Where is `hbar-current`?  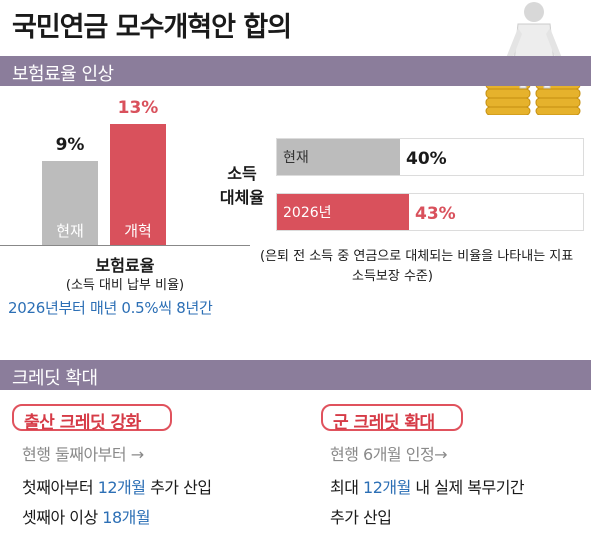 hbar-current is located at coordinates (338, 157).